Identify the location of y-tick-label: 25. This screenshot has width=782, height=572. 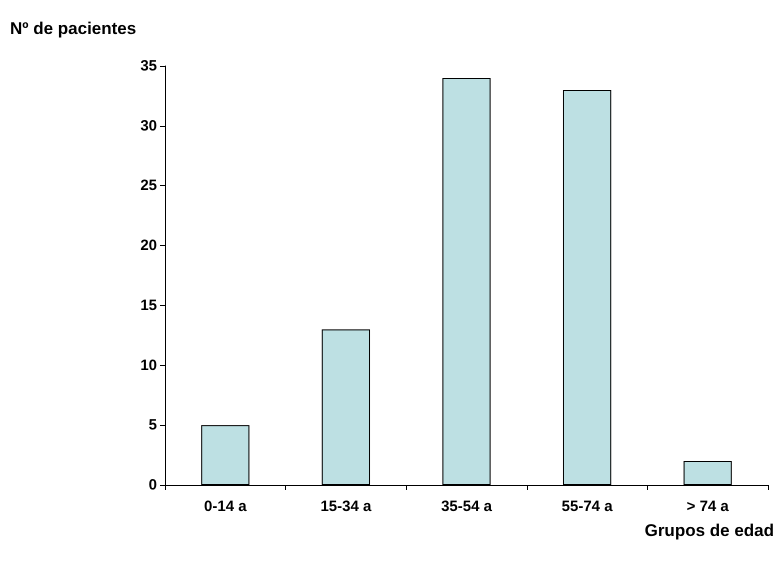
(148, 185).